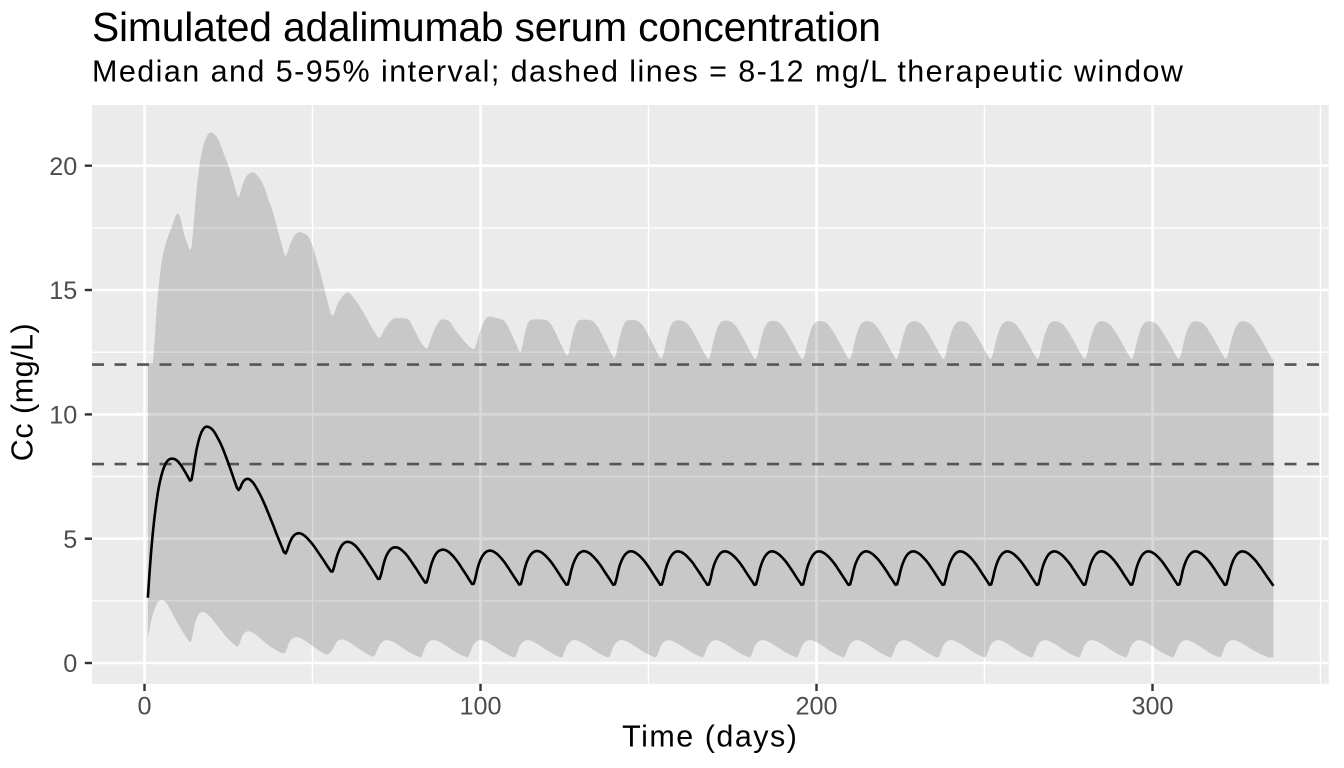 This screenshot has width=1344, height=768. I want to click on svg-text: 200, so click(816, 707).